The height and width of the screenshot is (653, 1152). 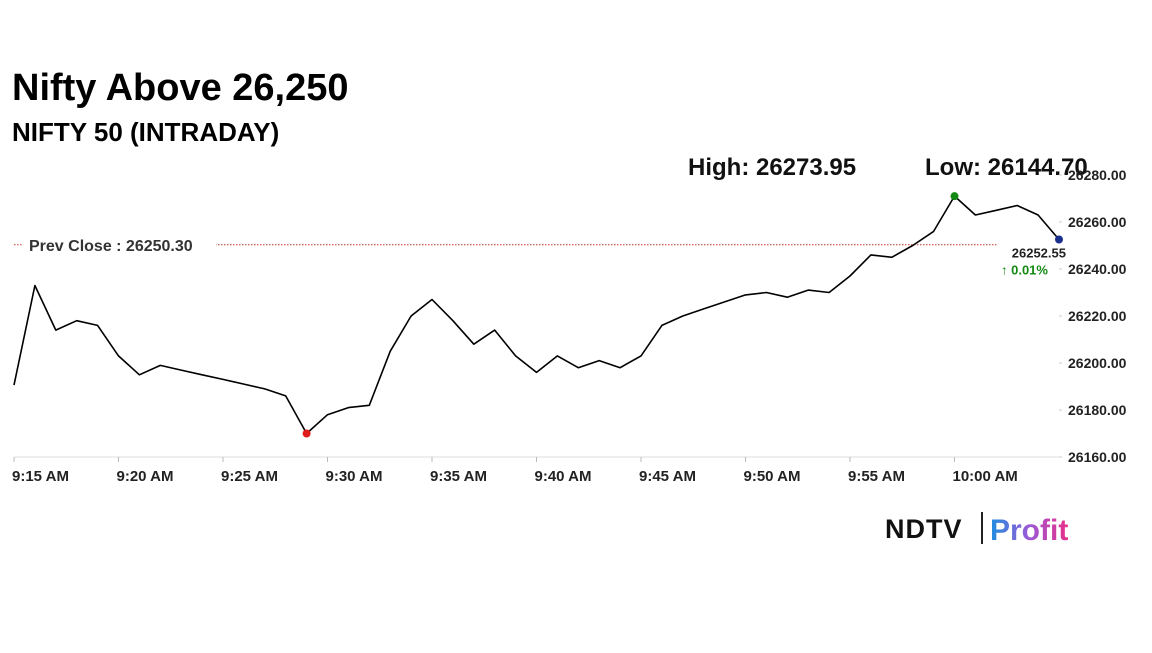 What do you see at coordinates (1039, 253) in the screenshot?
I see `value-label: 26252.55` at bounding box center [1039, 253].